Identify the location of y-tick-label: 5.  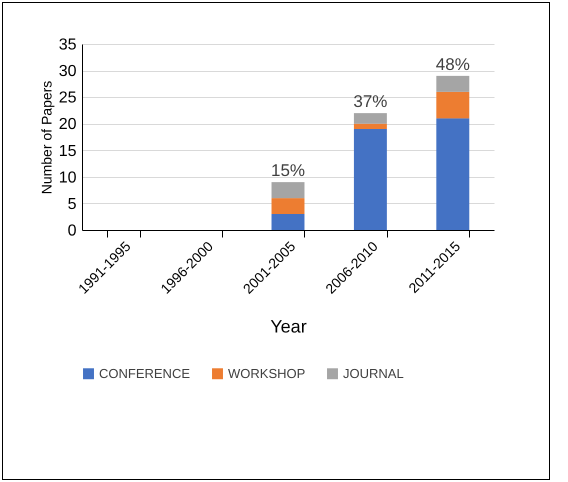
(72, 204).